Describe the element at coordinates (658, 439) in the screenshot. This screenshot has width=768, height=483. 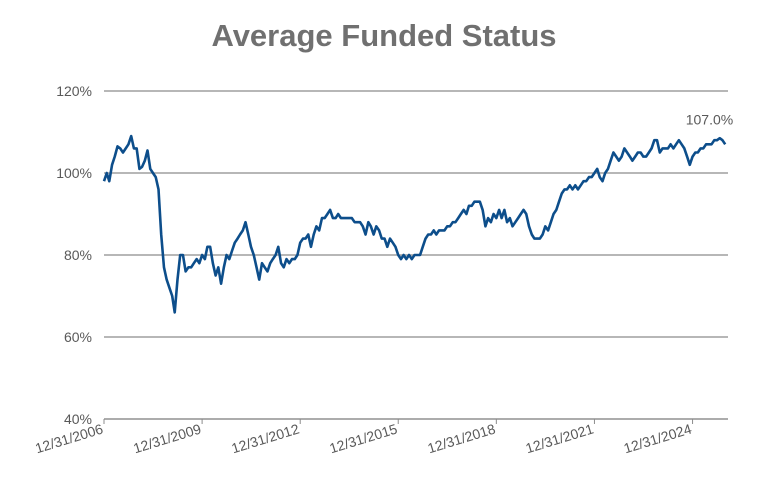
I see `x-tick-label: 12/31/2024` at that location.